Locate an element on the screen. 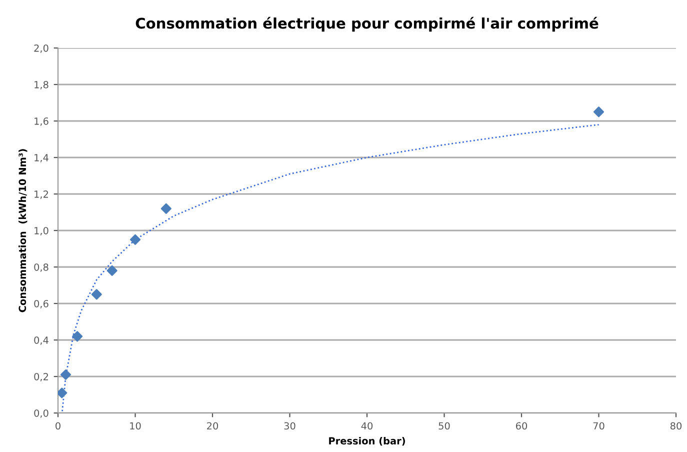 The width and height of the screenshot is (687, 452). y-tick-label: 0,4 is located at coordinates (41, 340).